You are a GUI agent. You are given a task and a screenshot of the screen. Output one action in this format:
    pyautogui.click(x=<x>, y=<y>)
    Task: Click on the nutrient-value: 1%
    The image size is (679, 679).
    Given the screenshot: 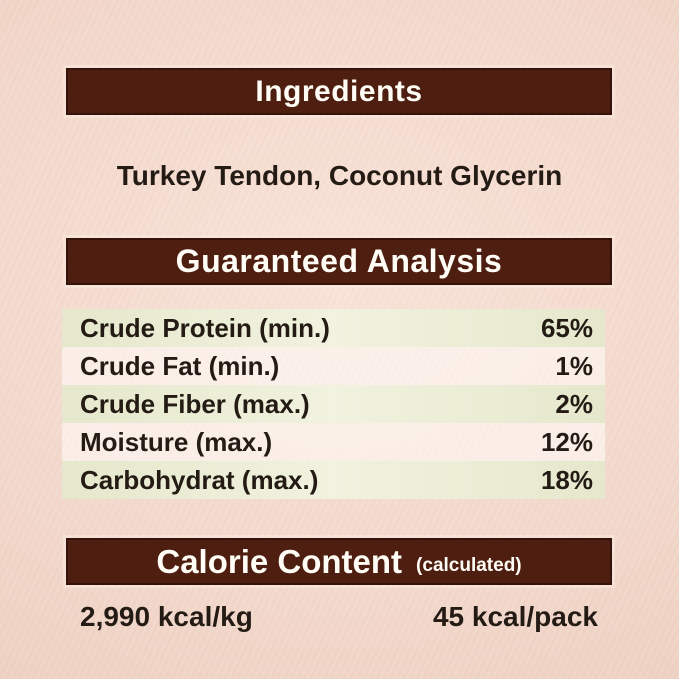 What is the action you would take?
    pyautogui.click(x=574, y=366)
    